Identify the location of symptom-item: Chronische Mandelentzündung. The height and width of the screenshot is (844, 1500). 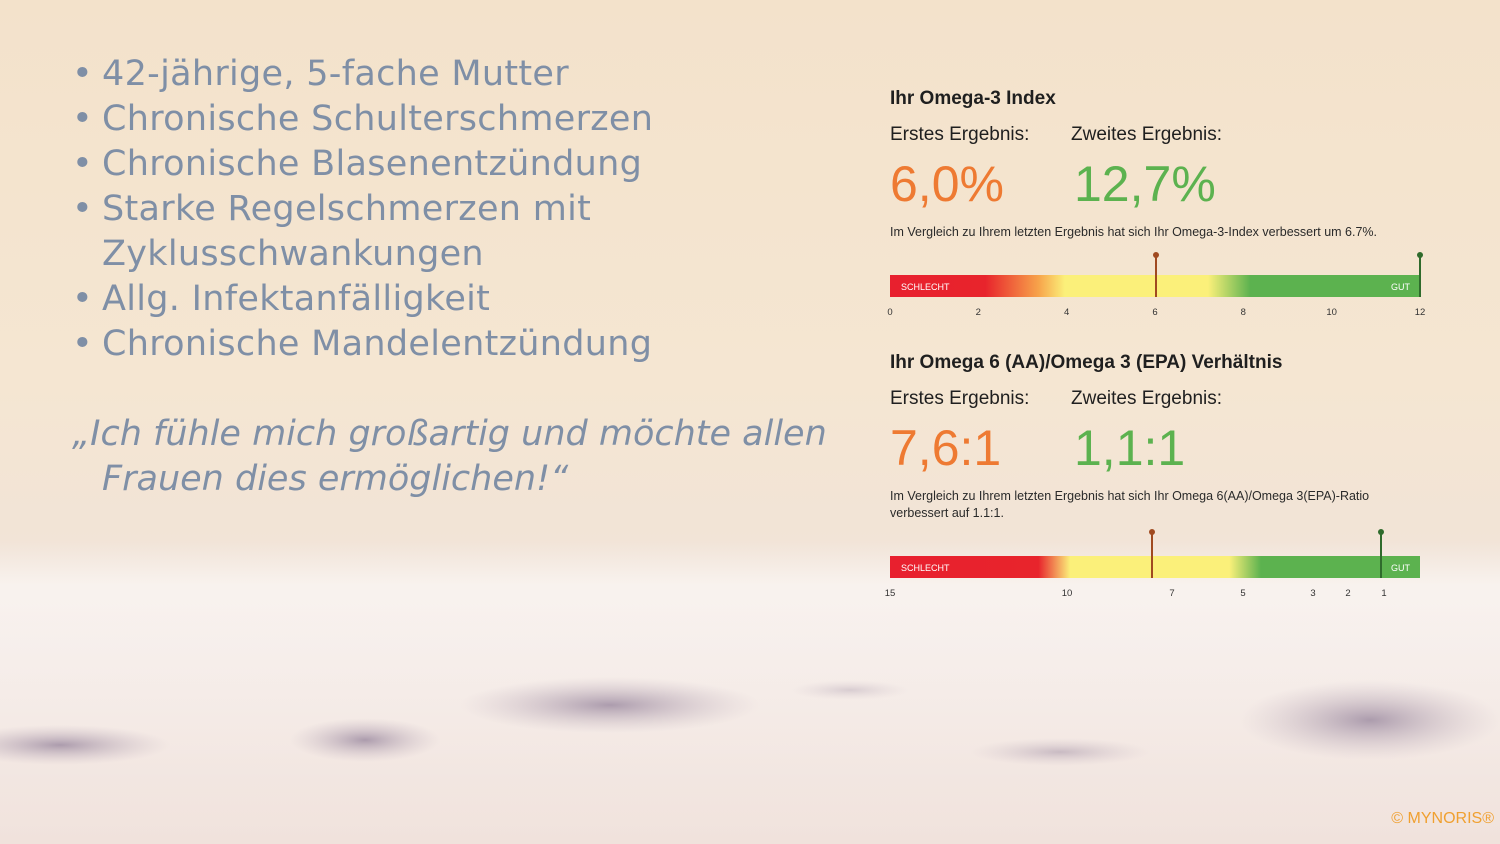
(452, 344).